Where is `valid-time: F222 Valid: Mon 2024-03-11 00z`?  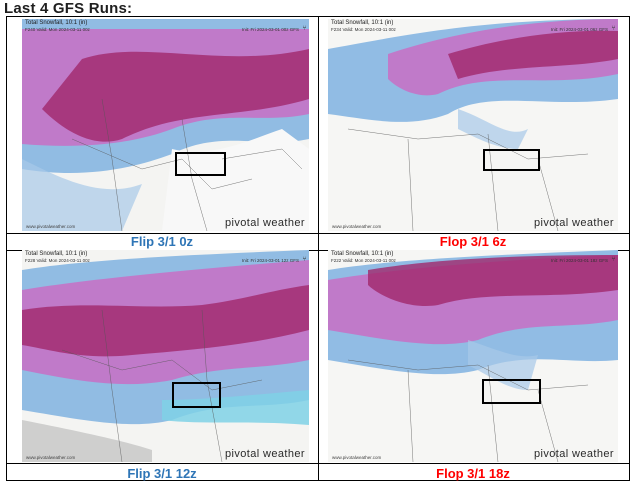
valid-time: F222 Valid: Mon 2024-03-11 00z is located at coordinates (363, 260).